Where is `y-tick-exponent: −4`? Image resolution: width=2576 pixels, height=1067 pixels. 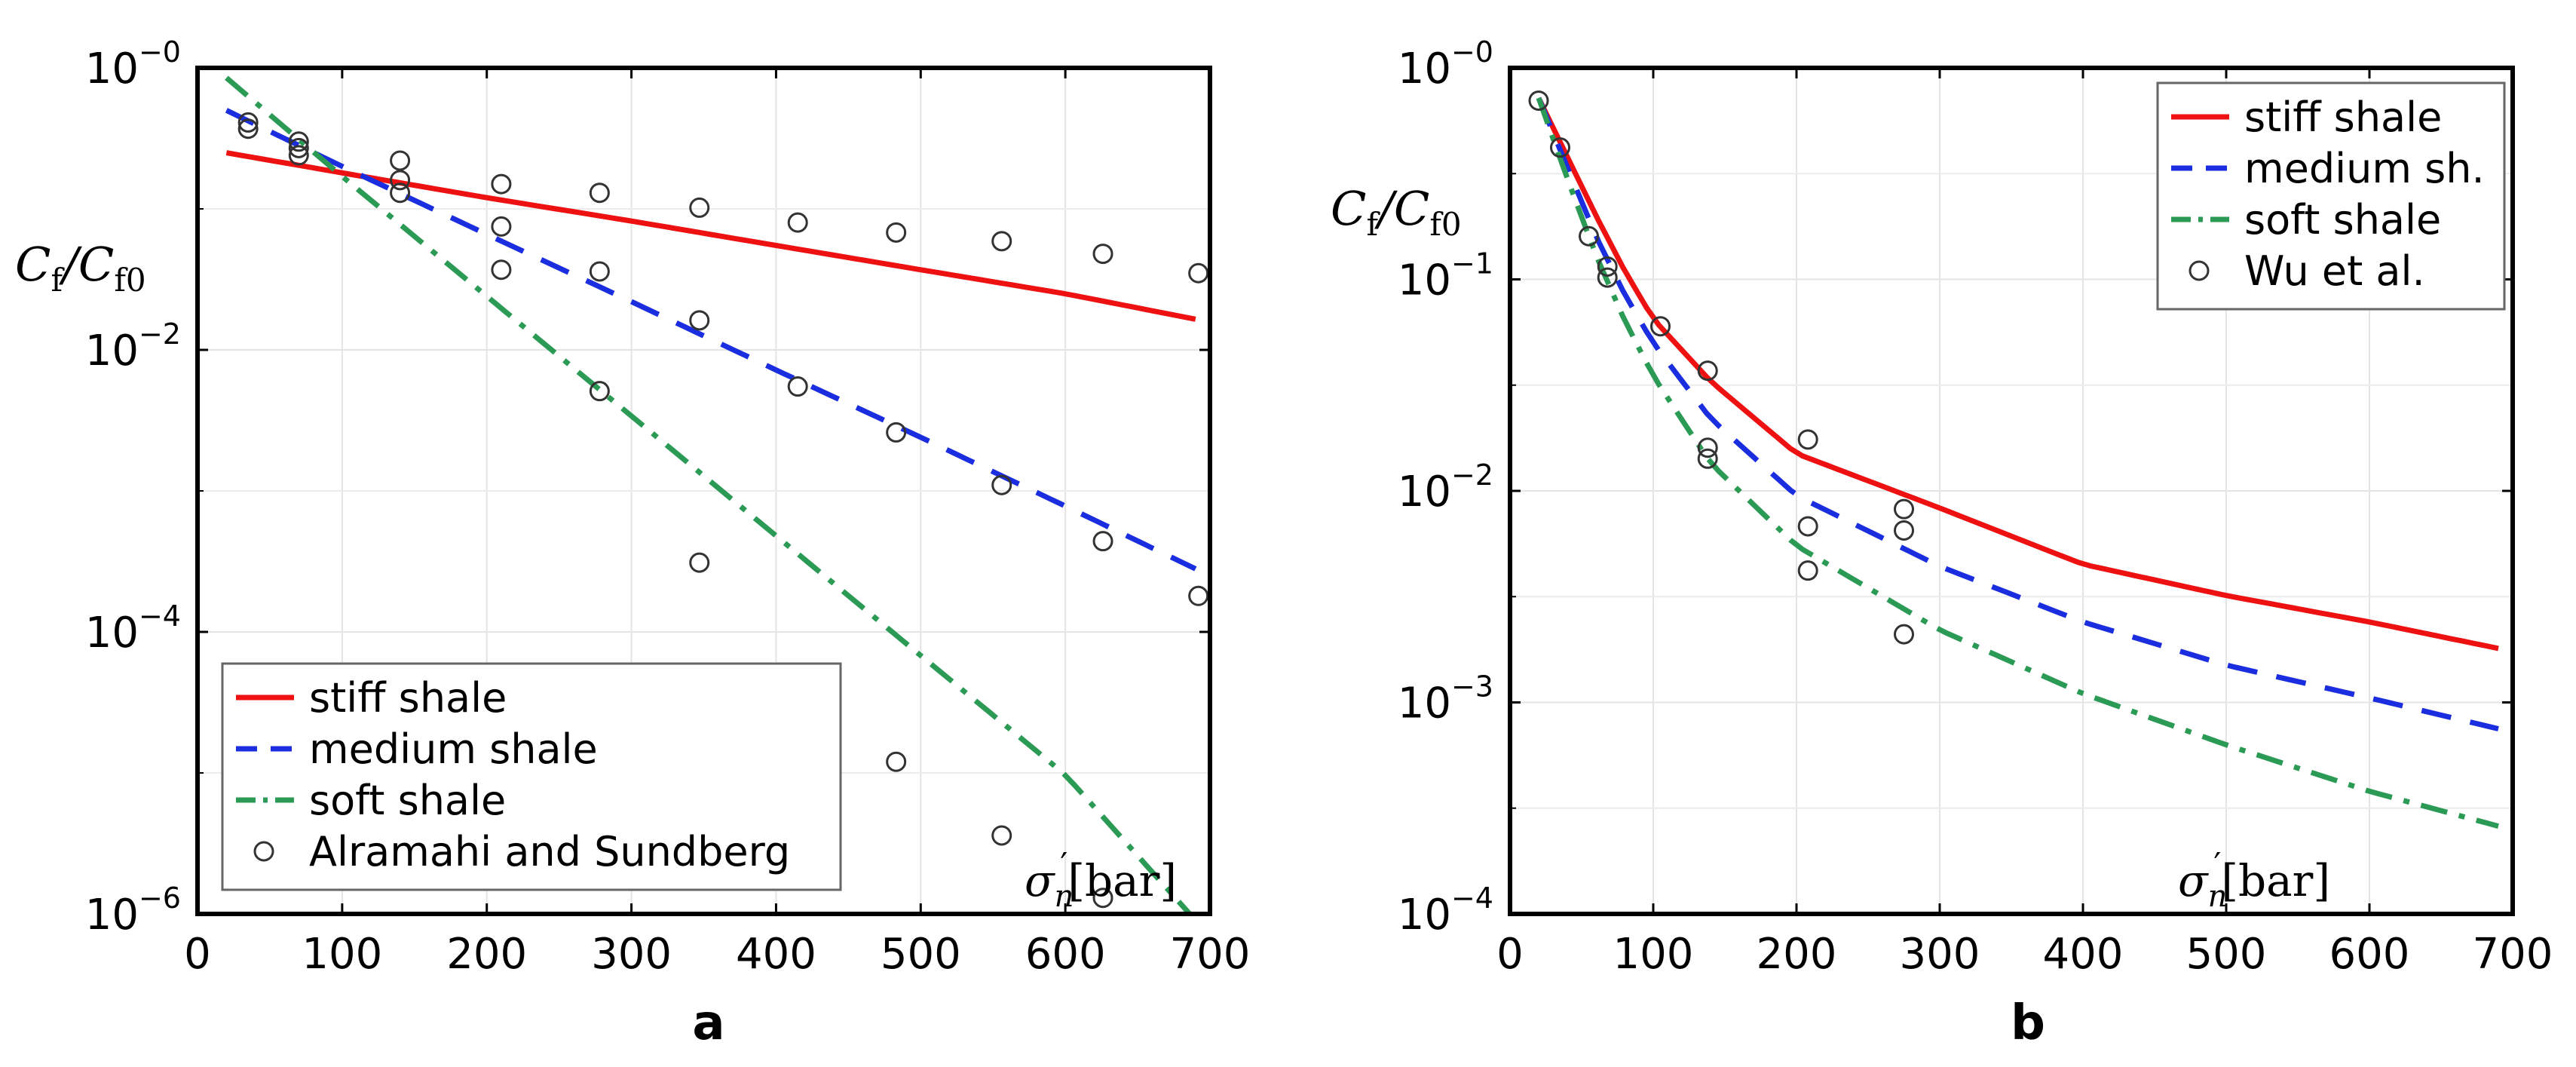
y-tick-exponent: −4 is located at coordinates (160, 616).